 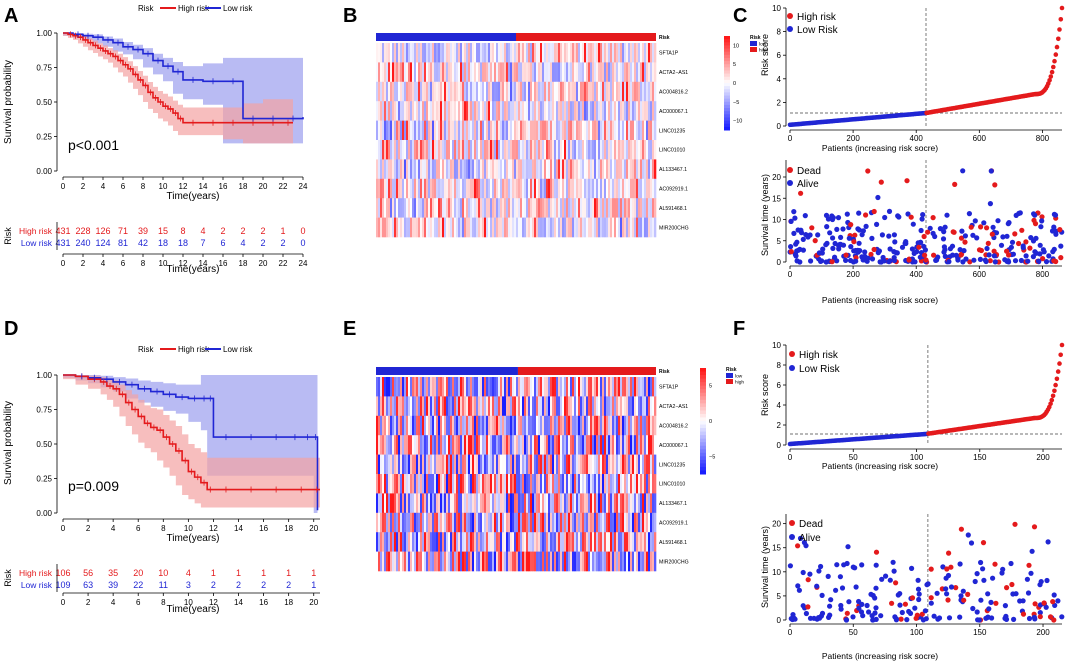 I want to click on y-tick-label: 2, so click(x=779, y=102).